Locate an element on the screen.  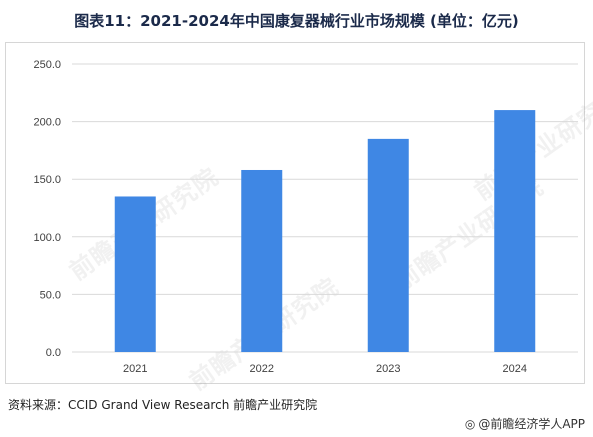
chart-title: 图表11：2021-2024年中国康复器械行业市场规模 (单位：亿元) is located at coordinates (296, 21).